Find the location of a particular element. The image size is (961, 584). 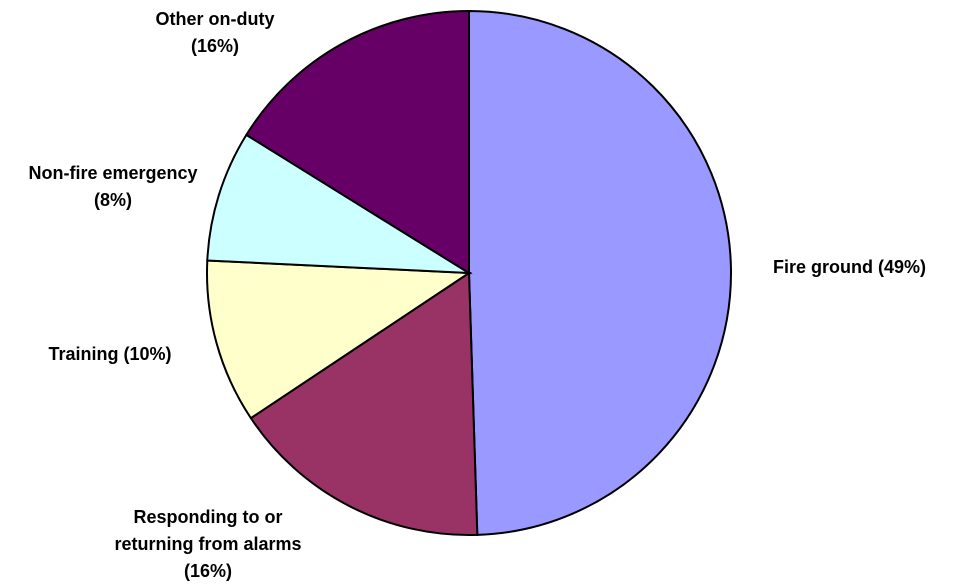

category-label: Training is located at coordinates (83, 354).